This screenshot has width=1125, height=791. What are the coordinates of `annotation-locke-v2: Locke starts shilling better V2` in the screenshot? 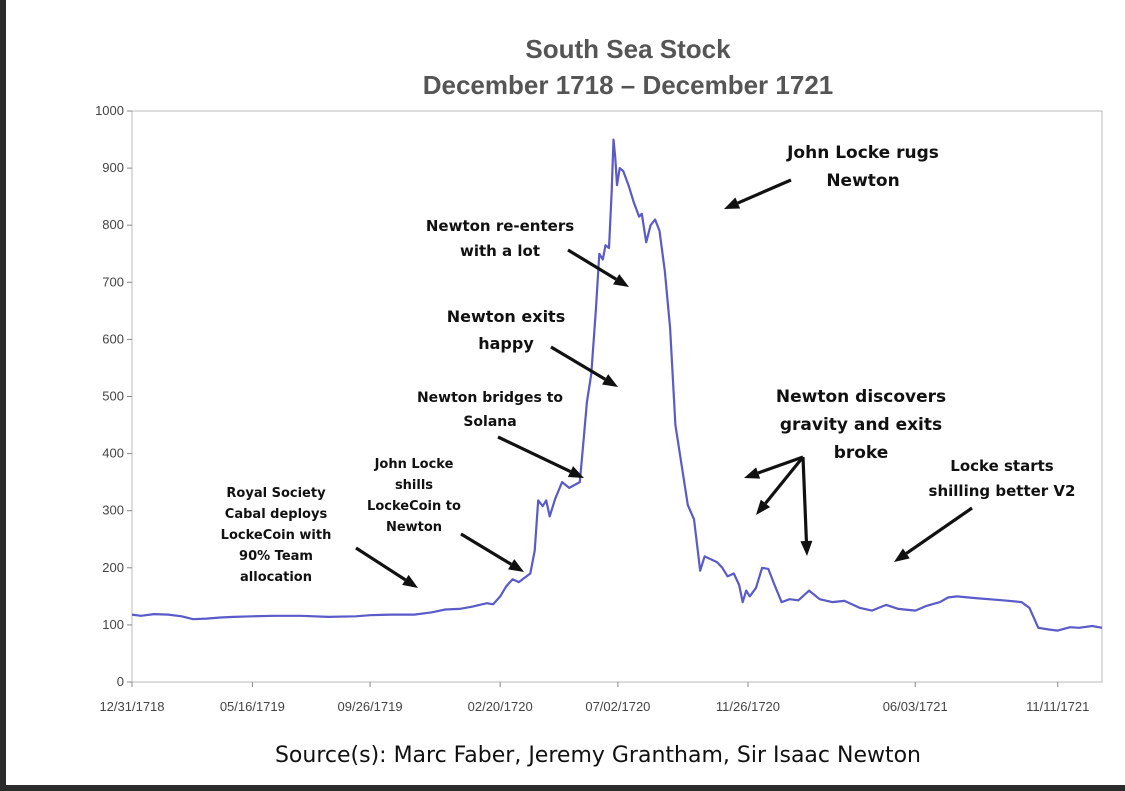 It's located at (1002, 478).